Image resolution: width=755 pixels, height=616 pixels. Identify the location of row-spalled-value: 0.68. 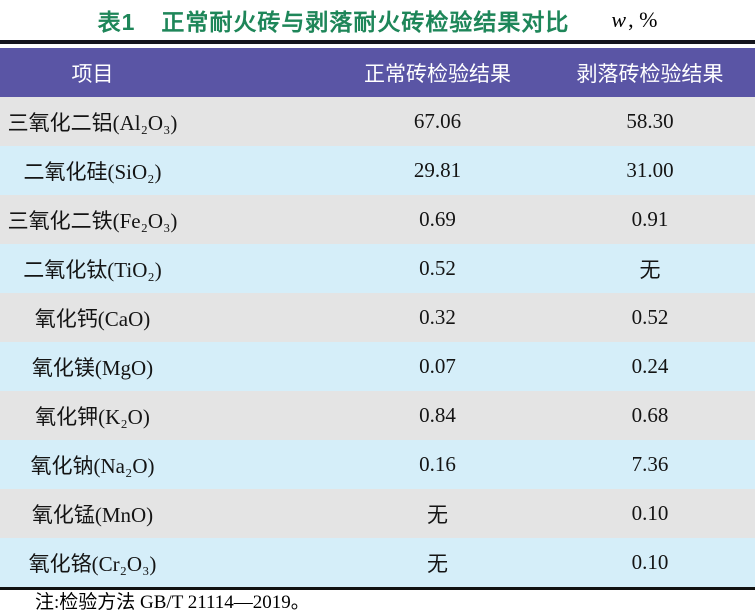
(650, 415).